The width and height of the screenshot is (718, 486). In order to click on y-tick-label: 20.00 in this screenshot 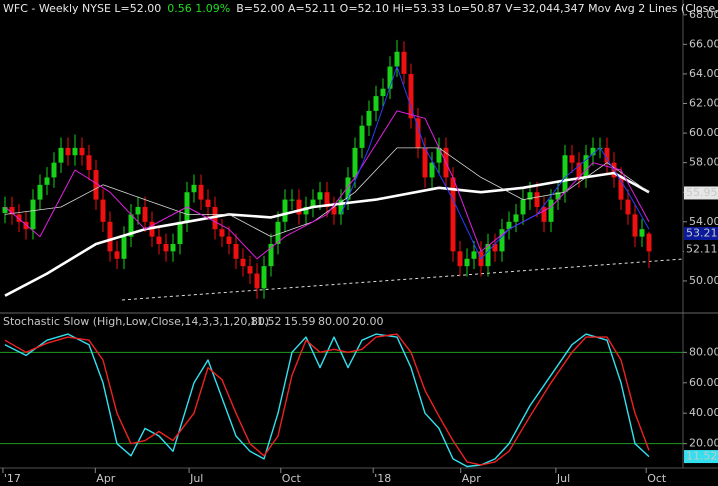, I will do `click(703, 443)`.